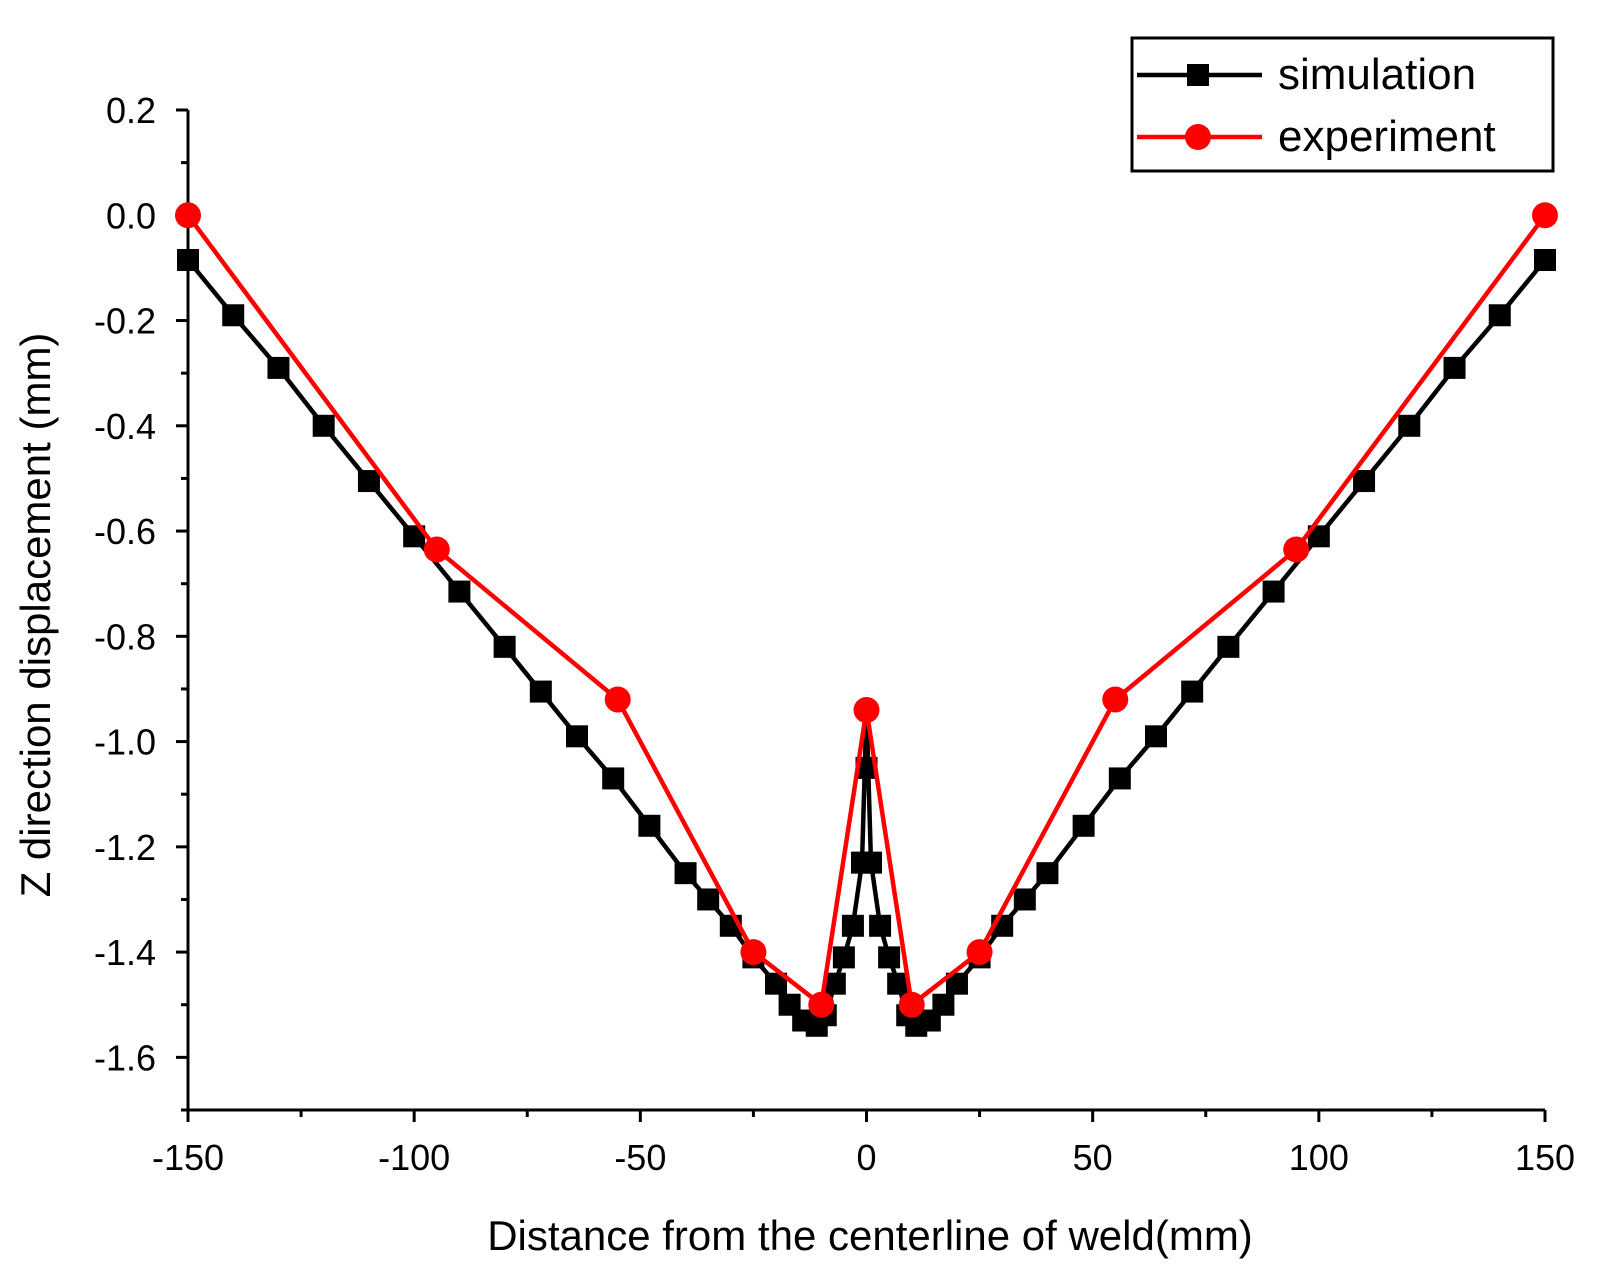  What do you see at coordinates (640, 1157) in the screenshot?
I see `x-tick-label: -50` at bounding box center [640, 1157].